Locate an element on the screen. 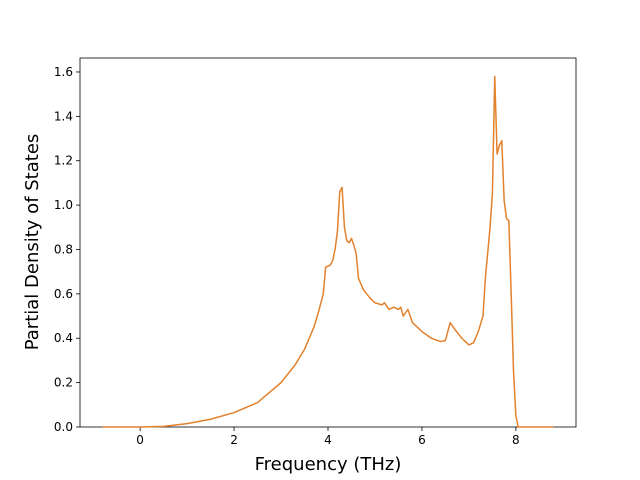 The height and width of the screenshot is (480, 640). y-tick-label: 0.6 is located at coordinates (63, 294).